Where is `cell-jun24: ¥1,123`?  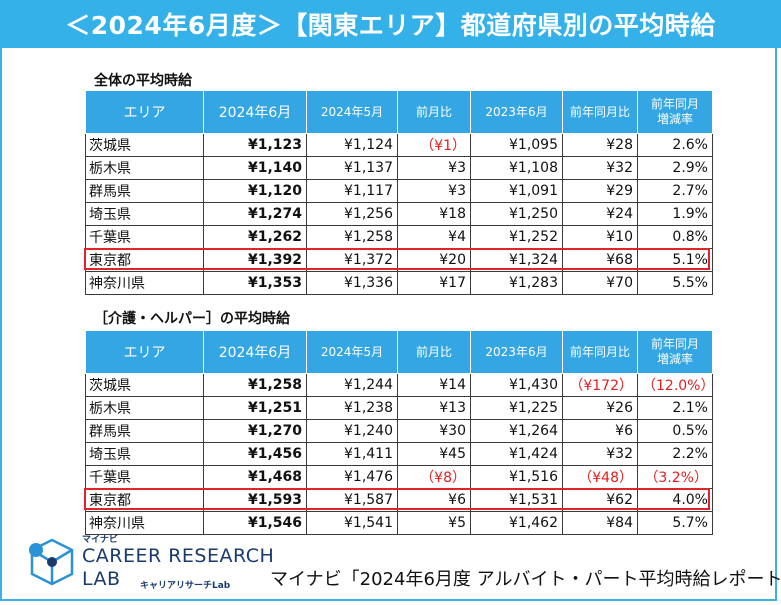 cell-jun24: ¥1,123 is located at coordinates (255, 145).